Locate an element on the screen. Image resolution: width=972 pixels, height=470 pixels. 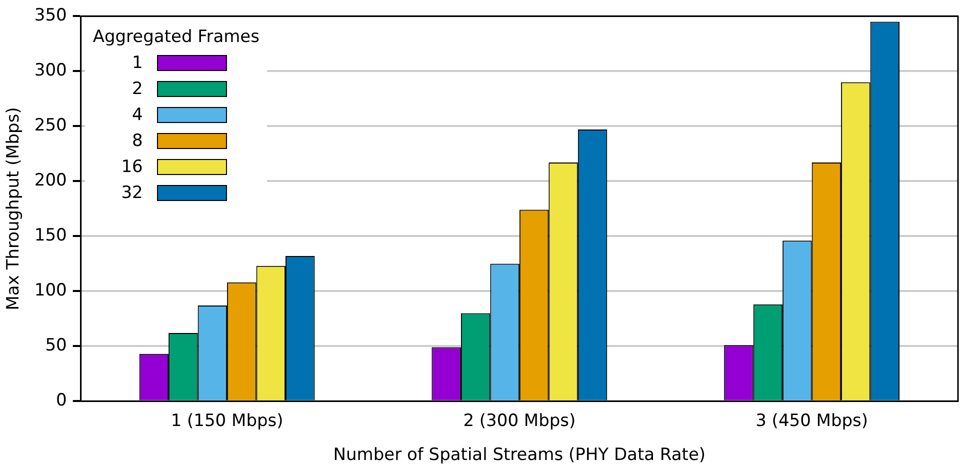
y-axis-title: Max Throughput (Mbps) is located at coordinates (14, 208).